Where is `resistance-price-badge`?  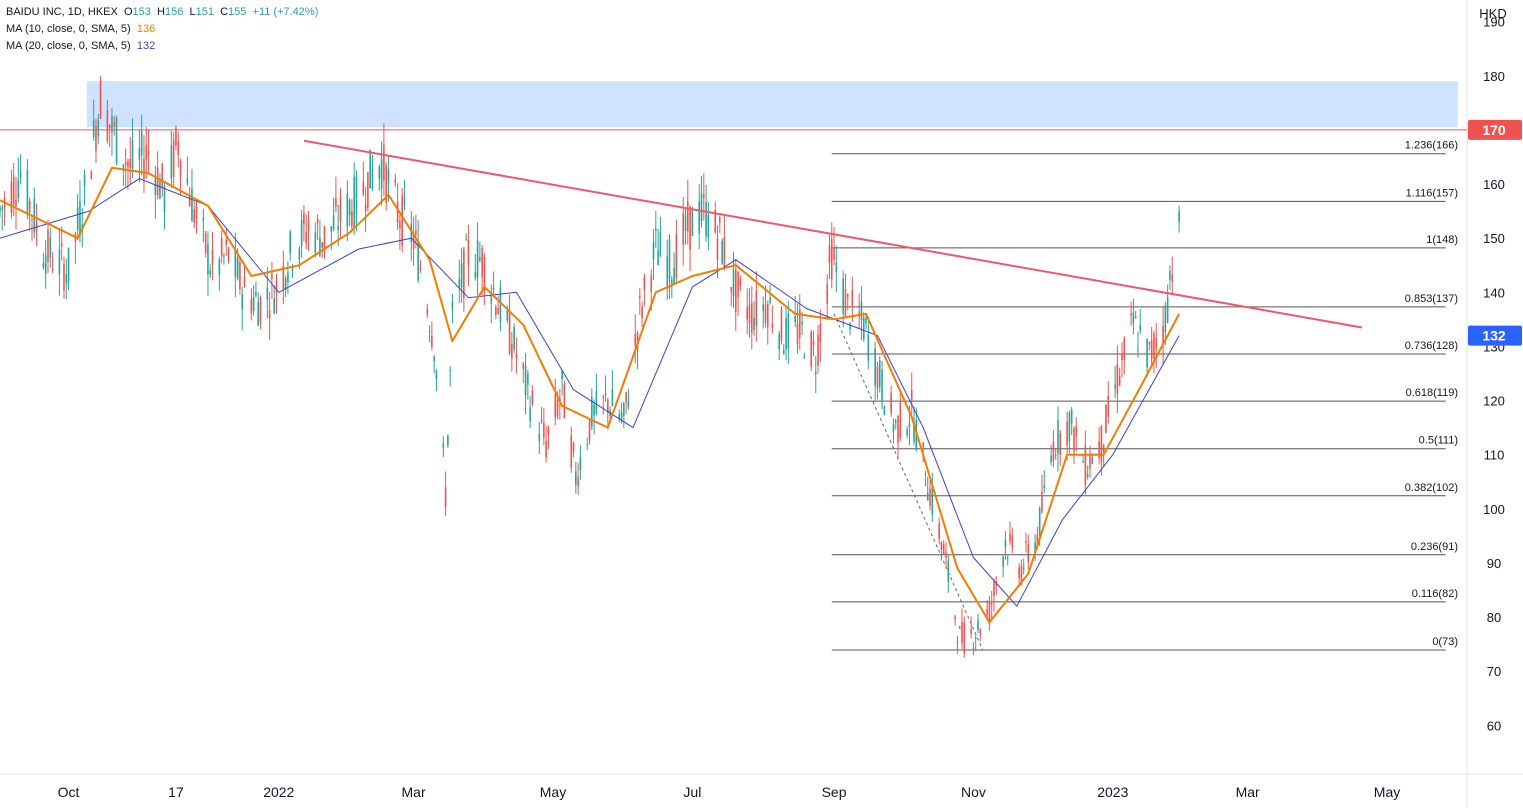
resistance-price-badge is located at coordinates (1495, 129).